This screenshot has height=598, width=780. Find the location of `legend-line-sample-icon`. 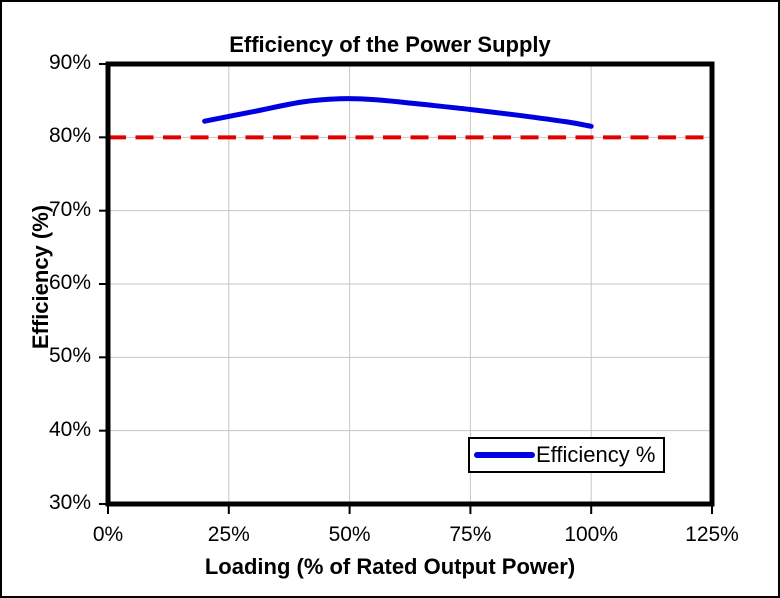

legend-line-sample-icon is located at coordinates (504, 455).